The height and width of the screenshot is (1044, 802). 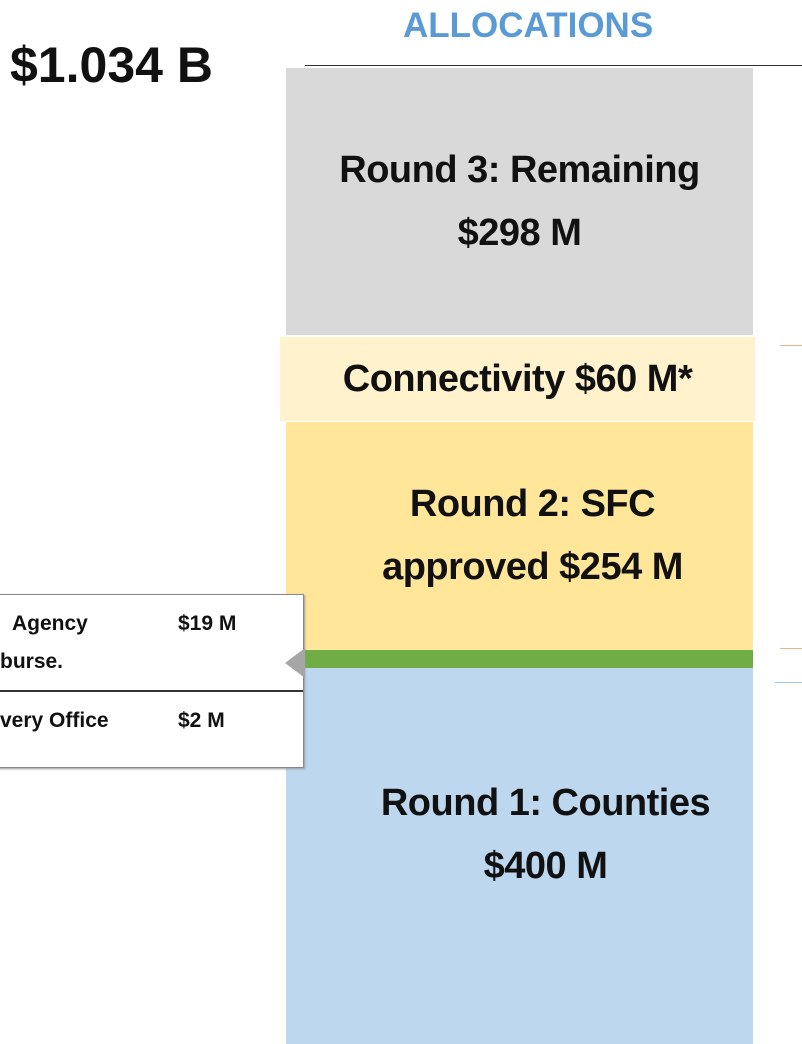 I want to click on callout-label: burse., so click(x=32, y=661).